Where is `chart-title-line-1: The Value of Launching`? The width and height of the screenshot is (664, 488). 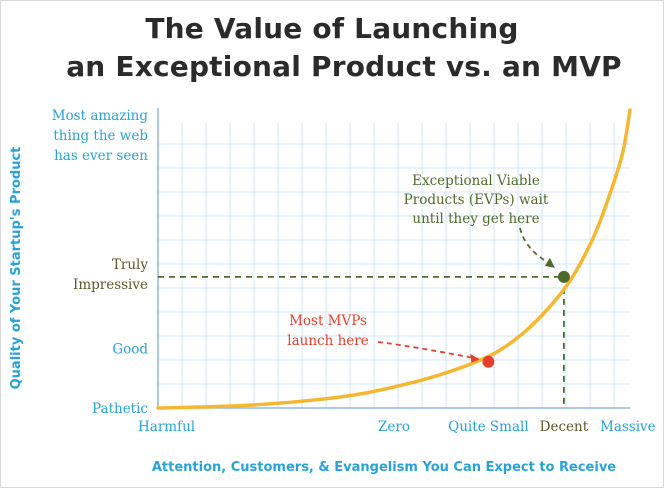
chart-title-line-1: The Value of Launching is located at coordinates (332, 28).